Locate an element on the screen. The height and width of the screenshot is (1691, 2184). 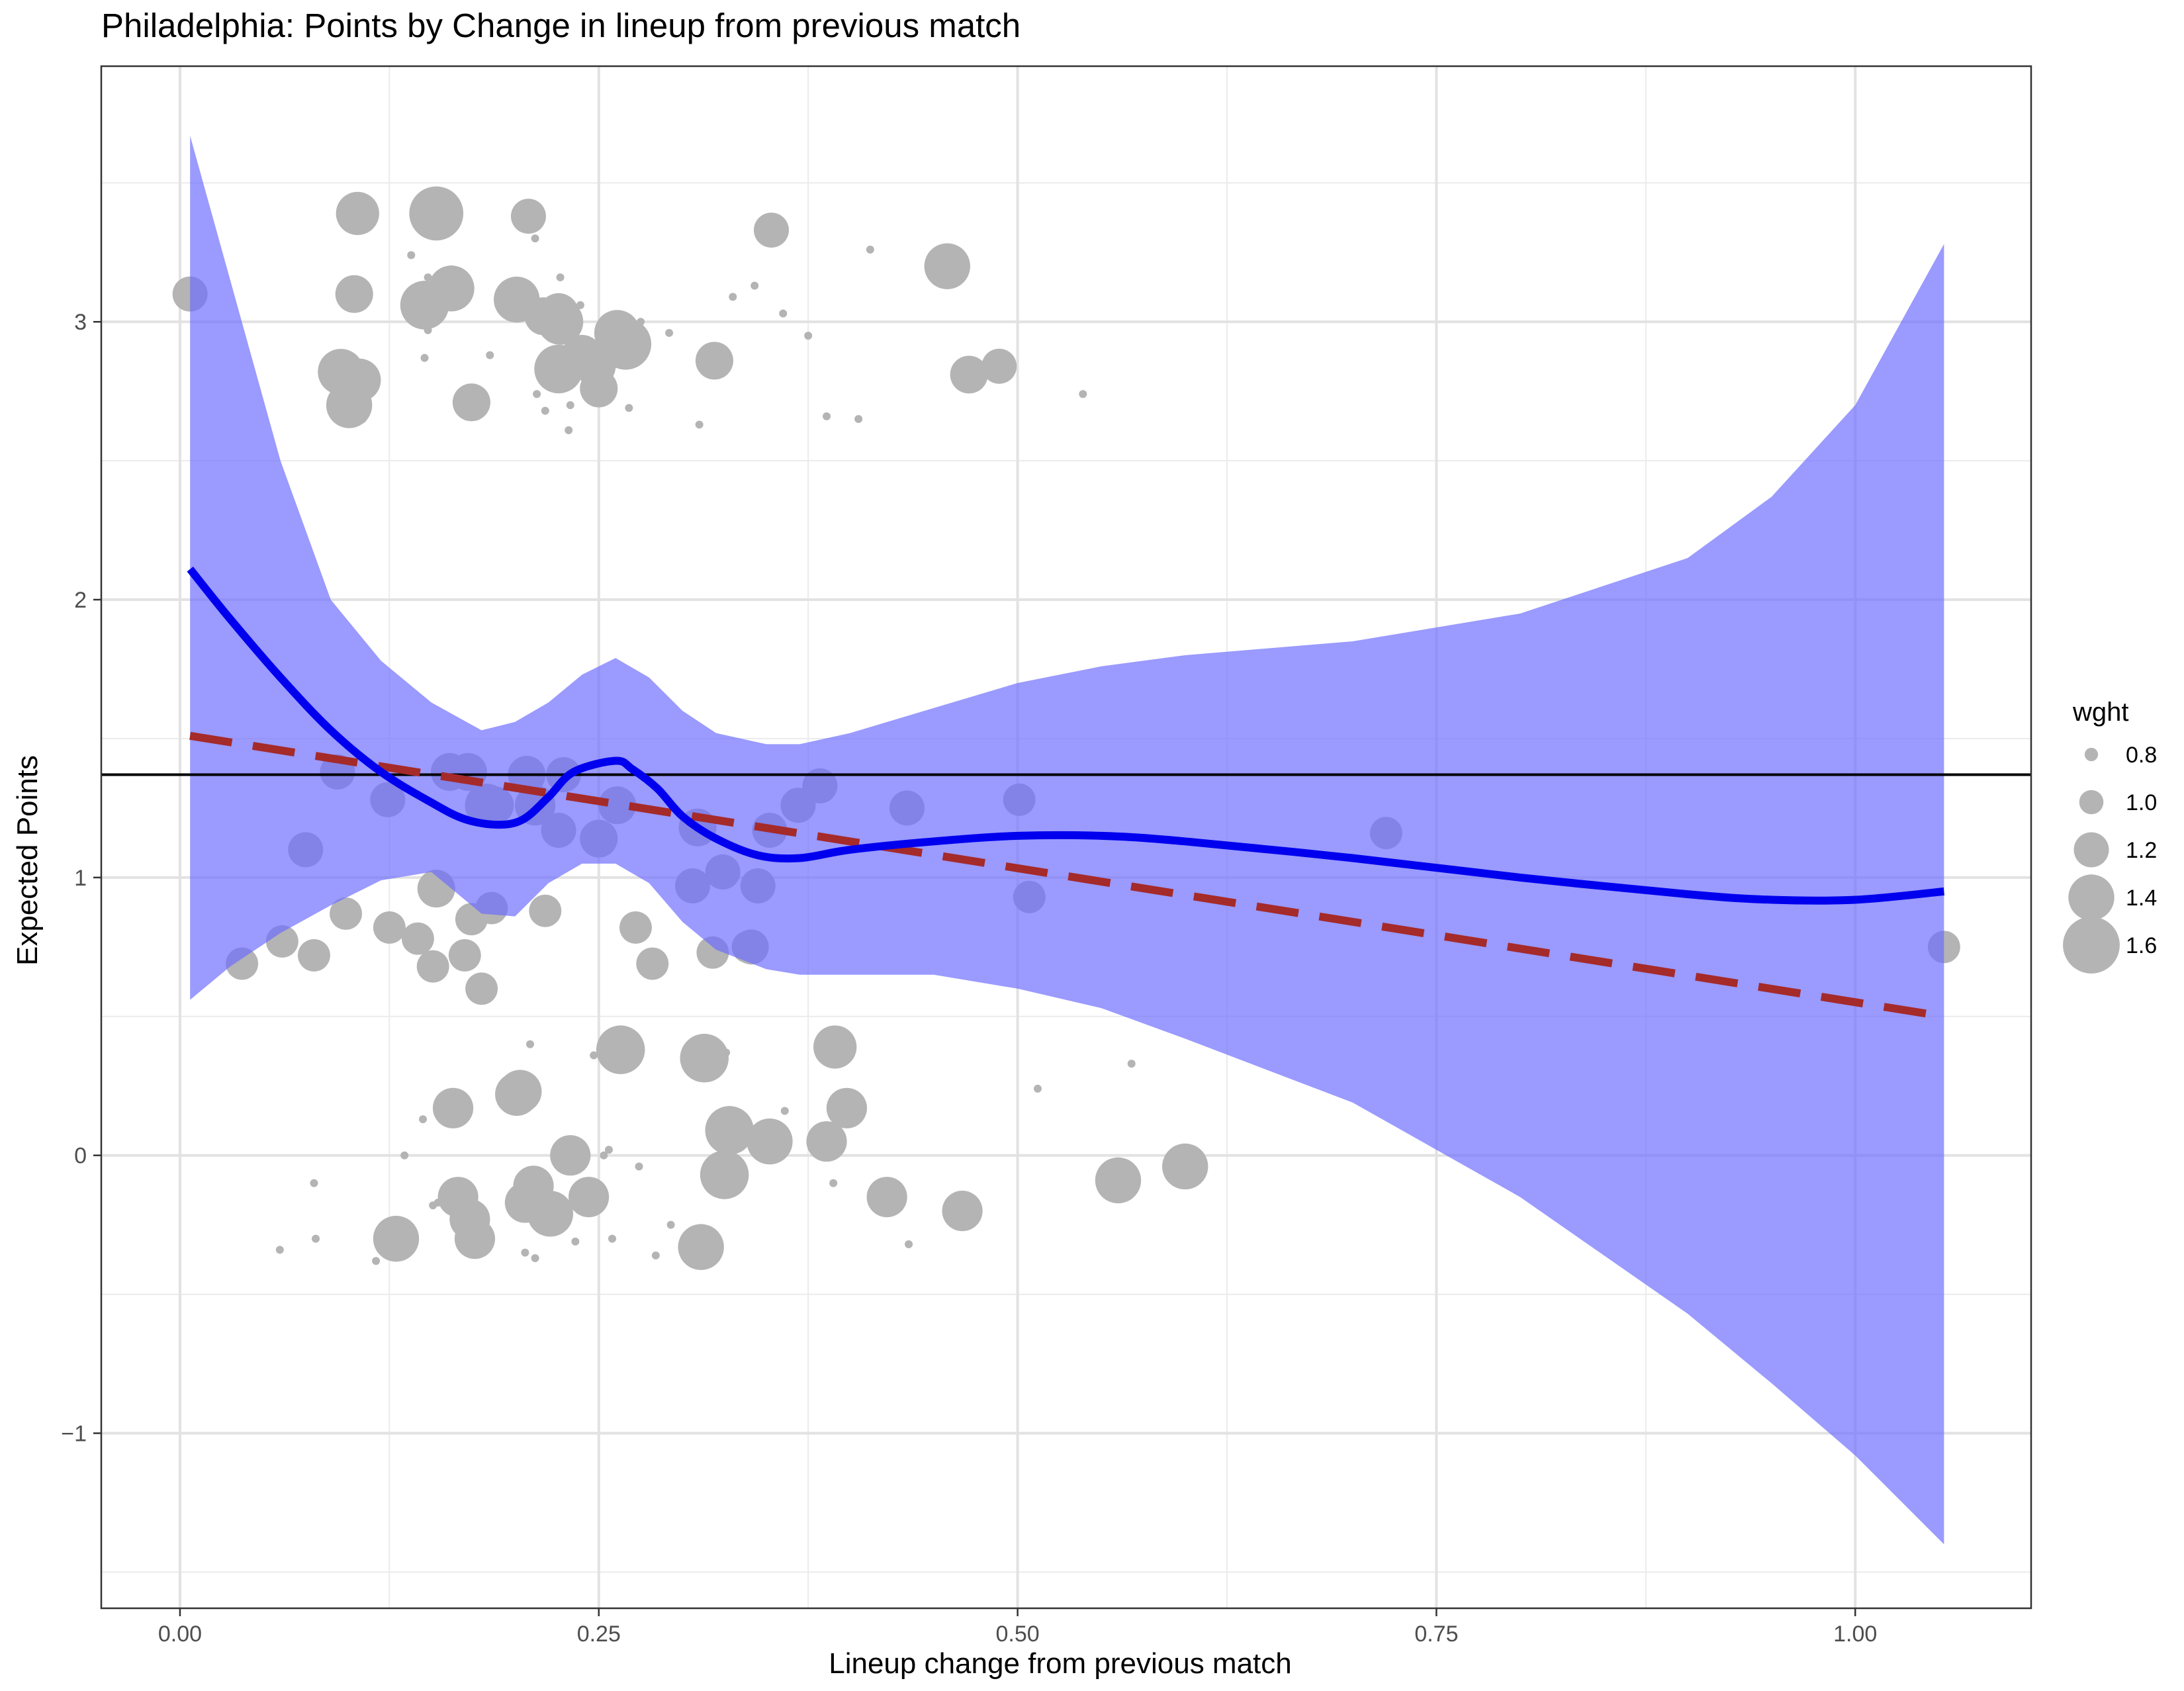
y-tick-label: 1 is located at coordinates (80, 878).